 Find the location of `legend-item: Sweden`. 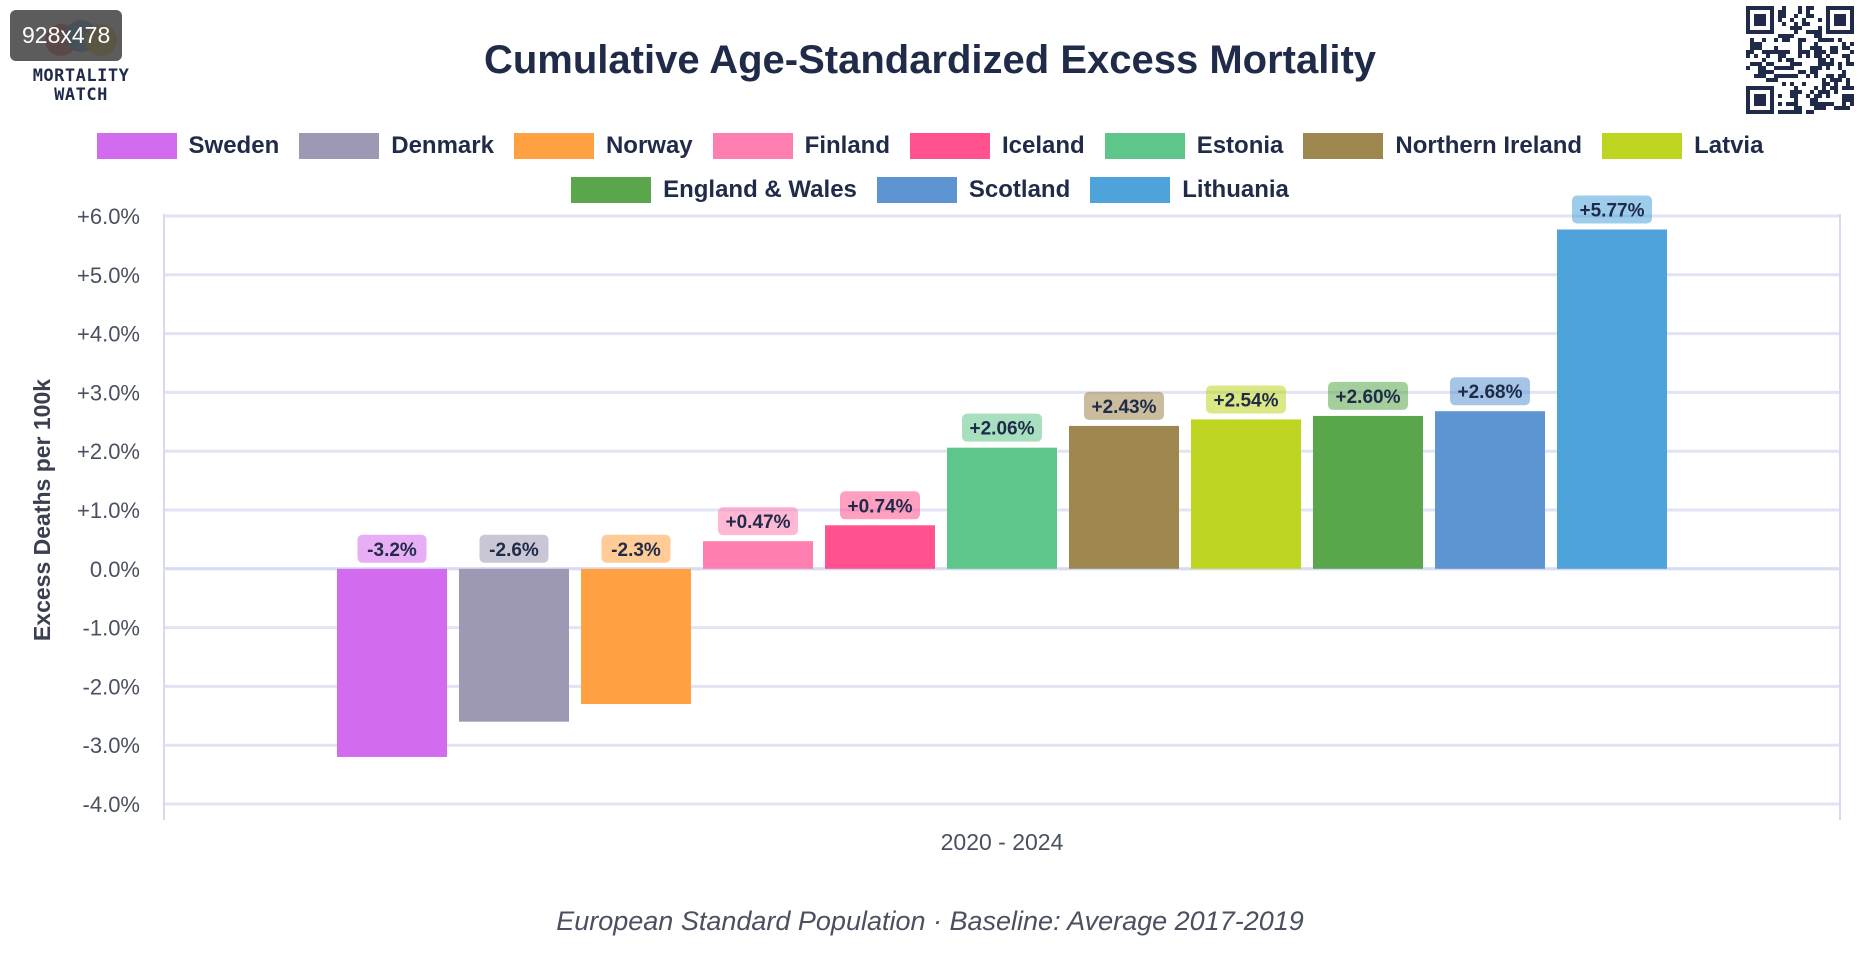

legend-item: Sweden is located at coordinates (187, 146).